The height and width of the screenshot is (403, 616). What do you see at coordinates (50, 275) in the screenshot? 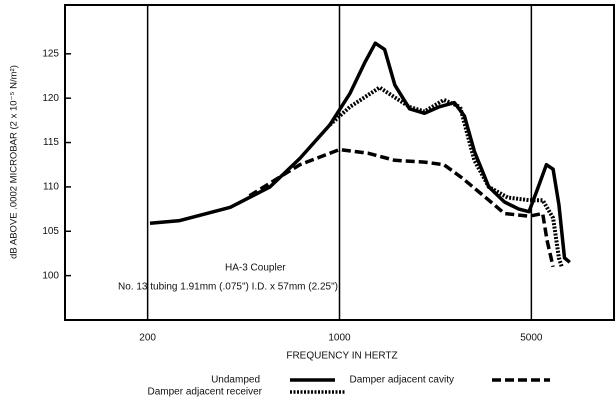
I see `y-tick-label: 100` at bounding box center [50, 275].